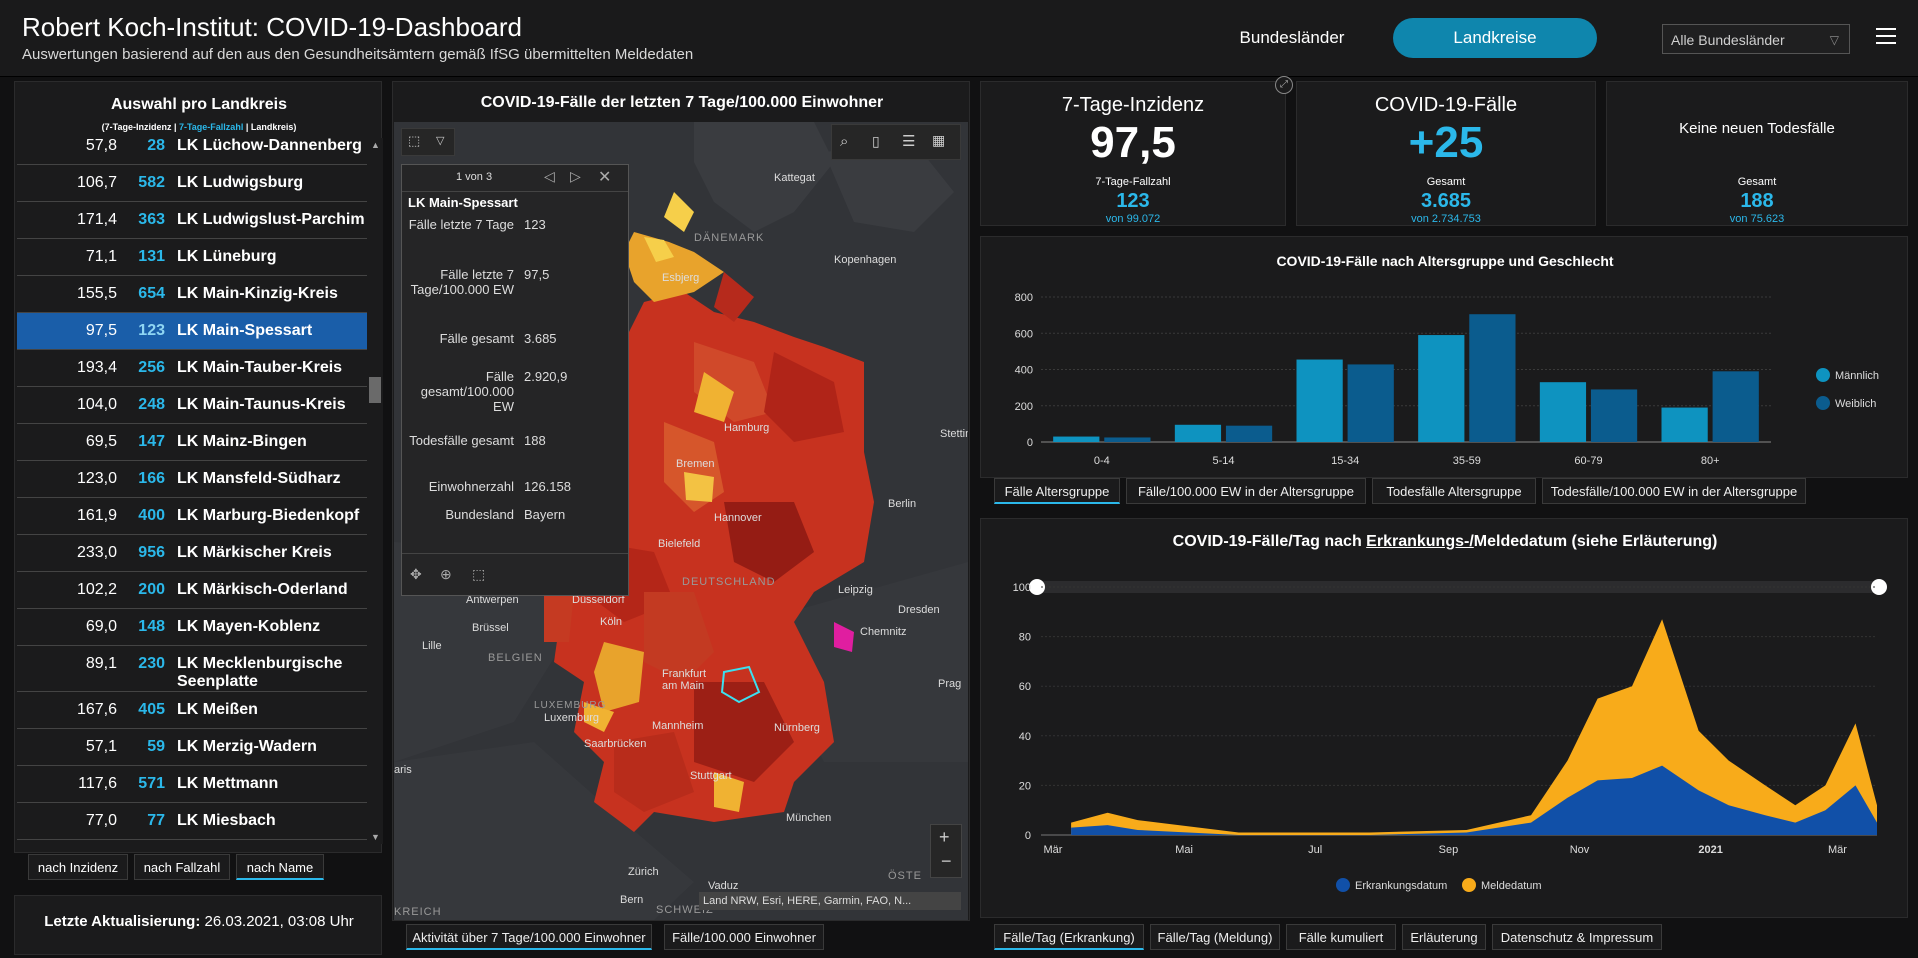 The width and height of the screenshot is (1918, 958). What do you see at coordinates (844, 141) in the screenshot?
I see `search-icon: ⌕` at bounding box center [844, 141].